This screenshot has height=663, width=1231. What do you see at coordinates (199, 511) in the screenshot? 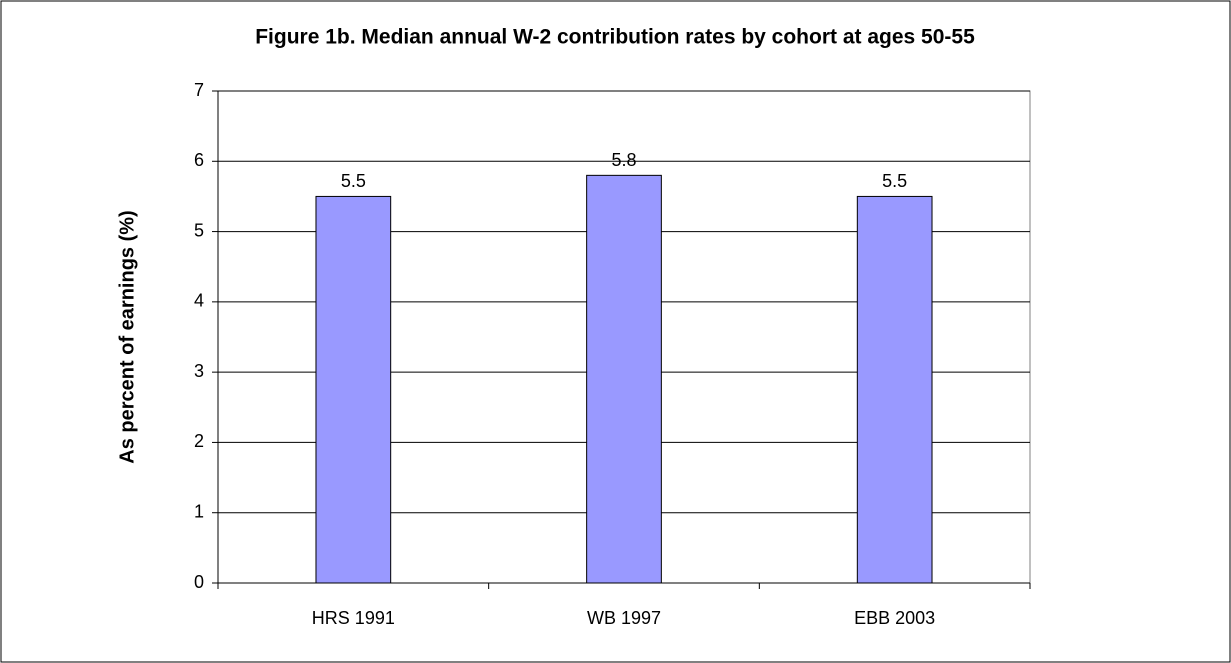
I see `y-tick-label: 1` at bounding box center [199, 511].